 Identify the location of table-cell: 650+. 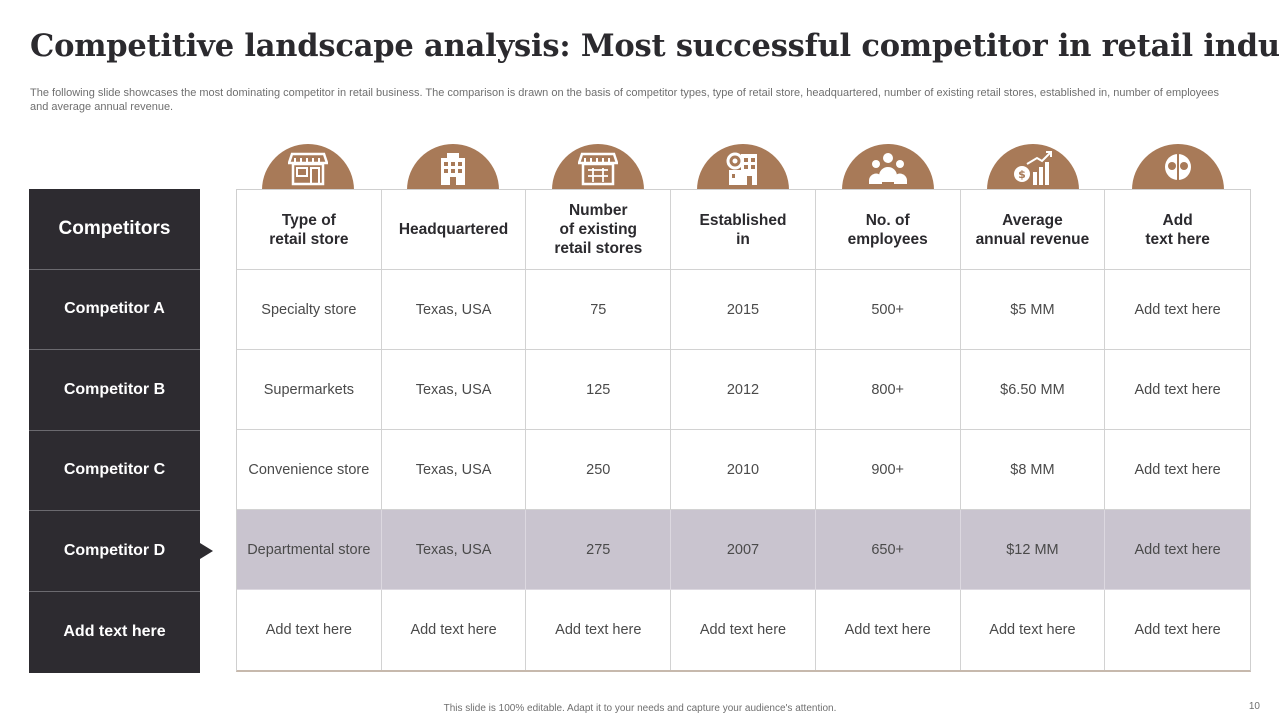
(888, 550).